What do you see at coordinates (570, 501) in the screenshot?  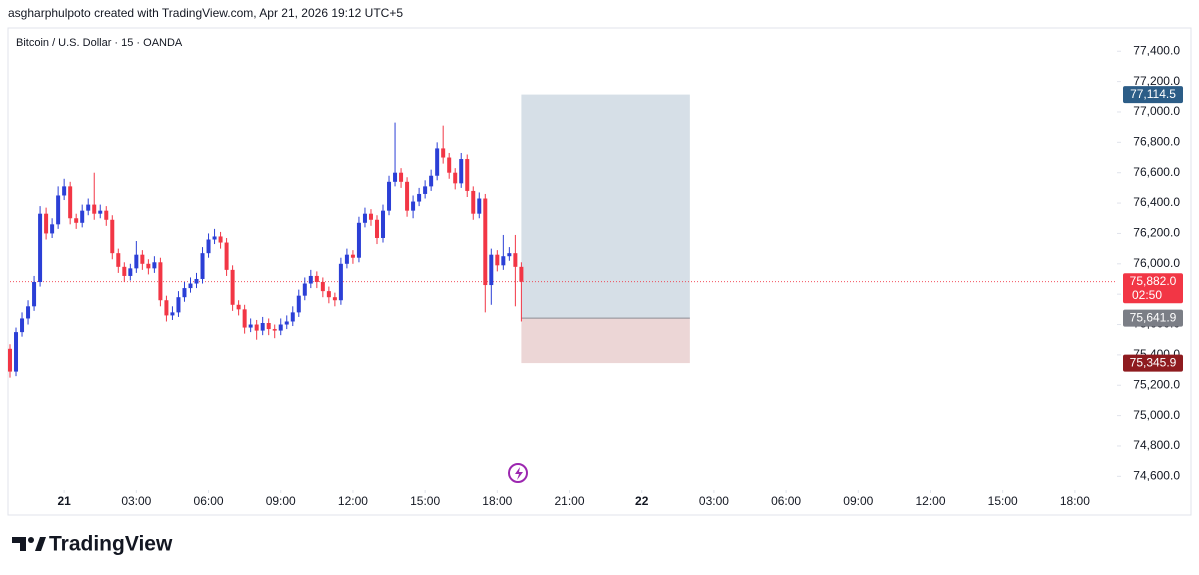 I see `x-tick-label: 21:00` at bounding box center [570, 501].